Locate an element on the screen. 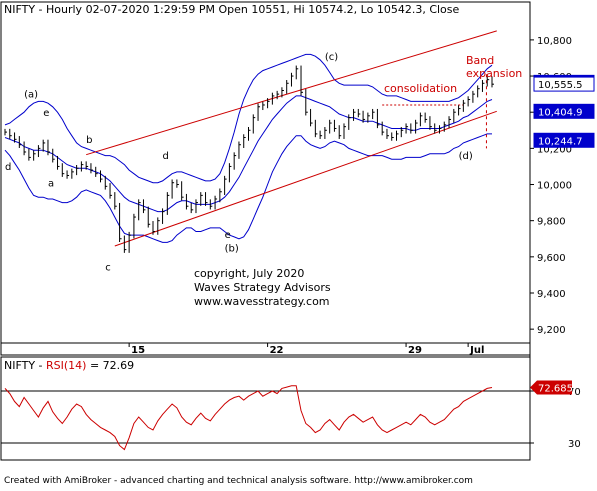  wave-label: (c) is located at coordinates (331, 57).